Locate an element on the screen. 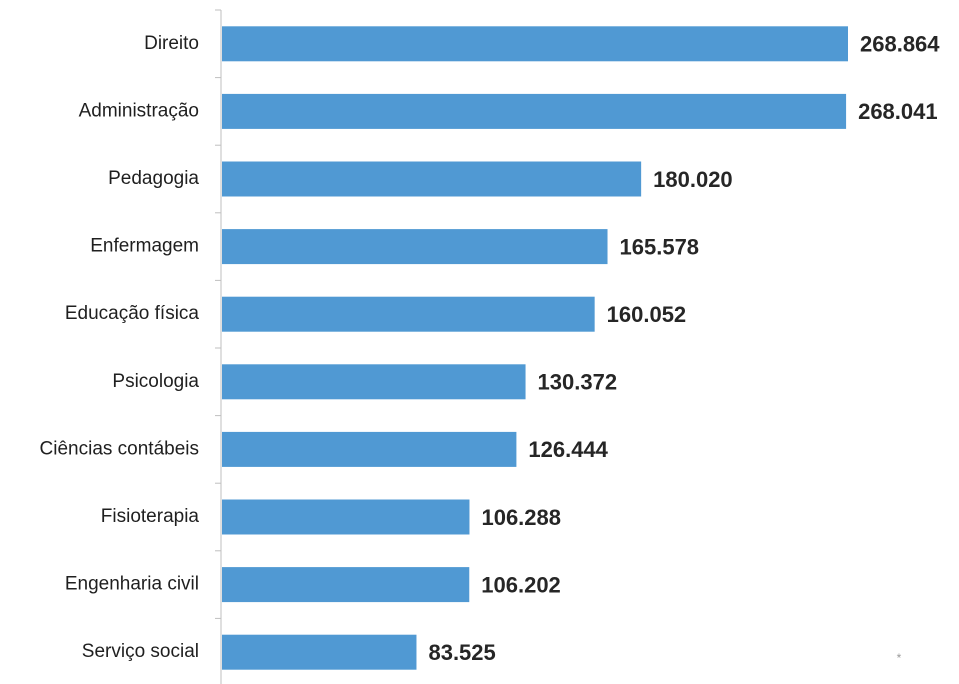 This screenshot has width=959, height=684. value-label: 165.578 is located at coordinates (660, 246).